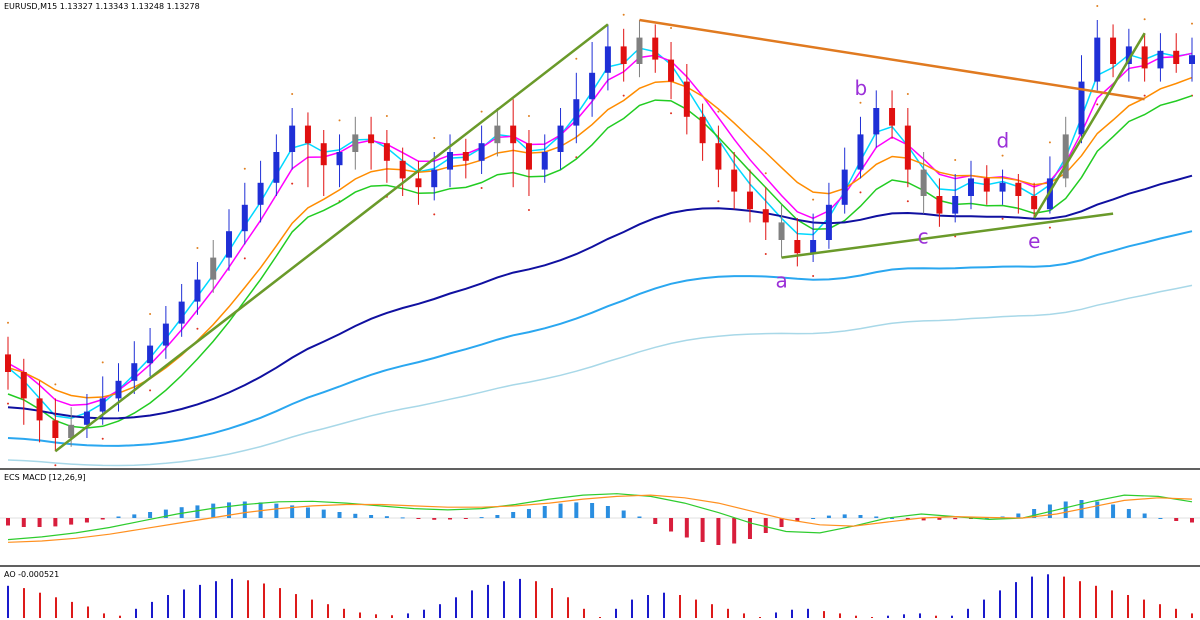 The image size is (1200, 620). I want to click on ao-histogram, so click(600, 596).